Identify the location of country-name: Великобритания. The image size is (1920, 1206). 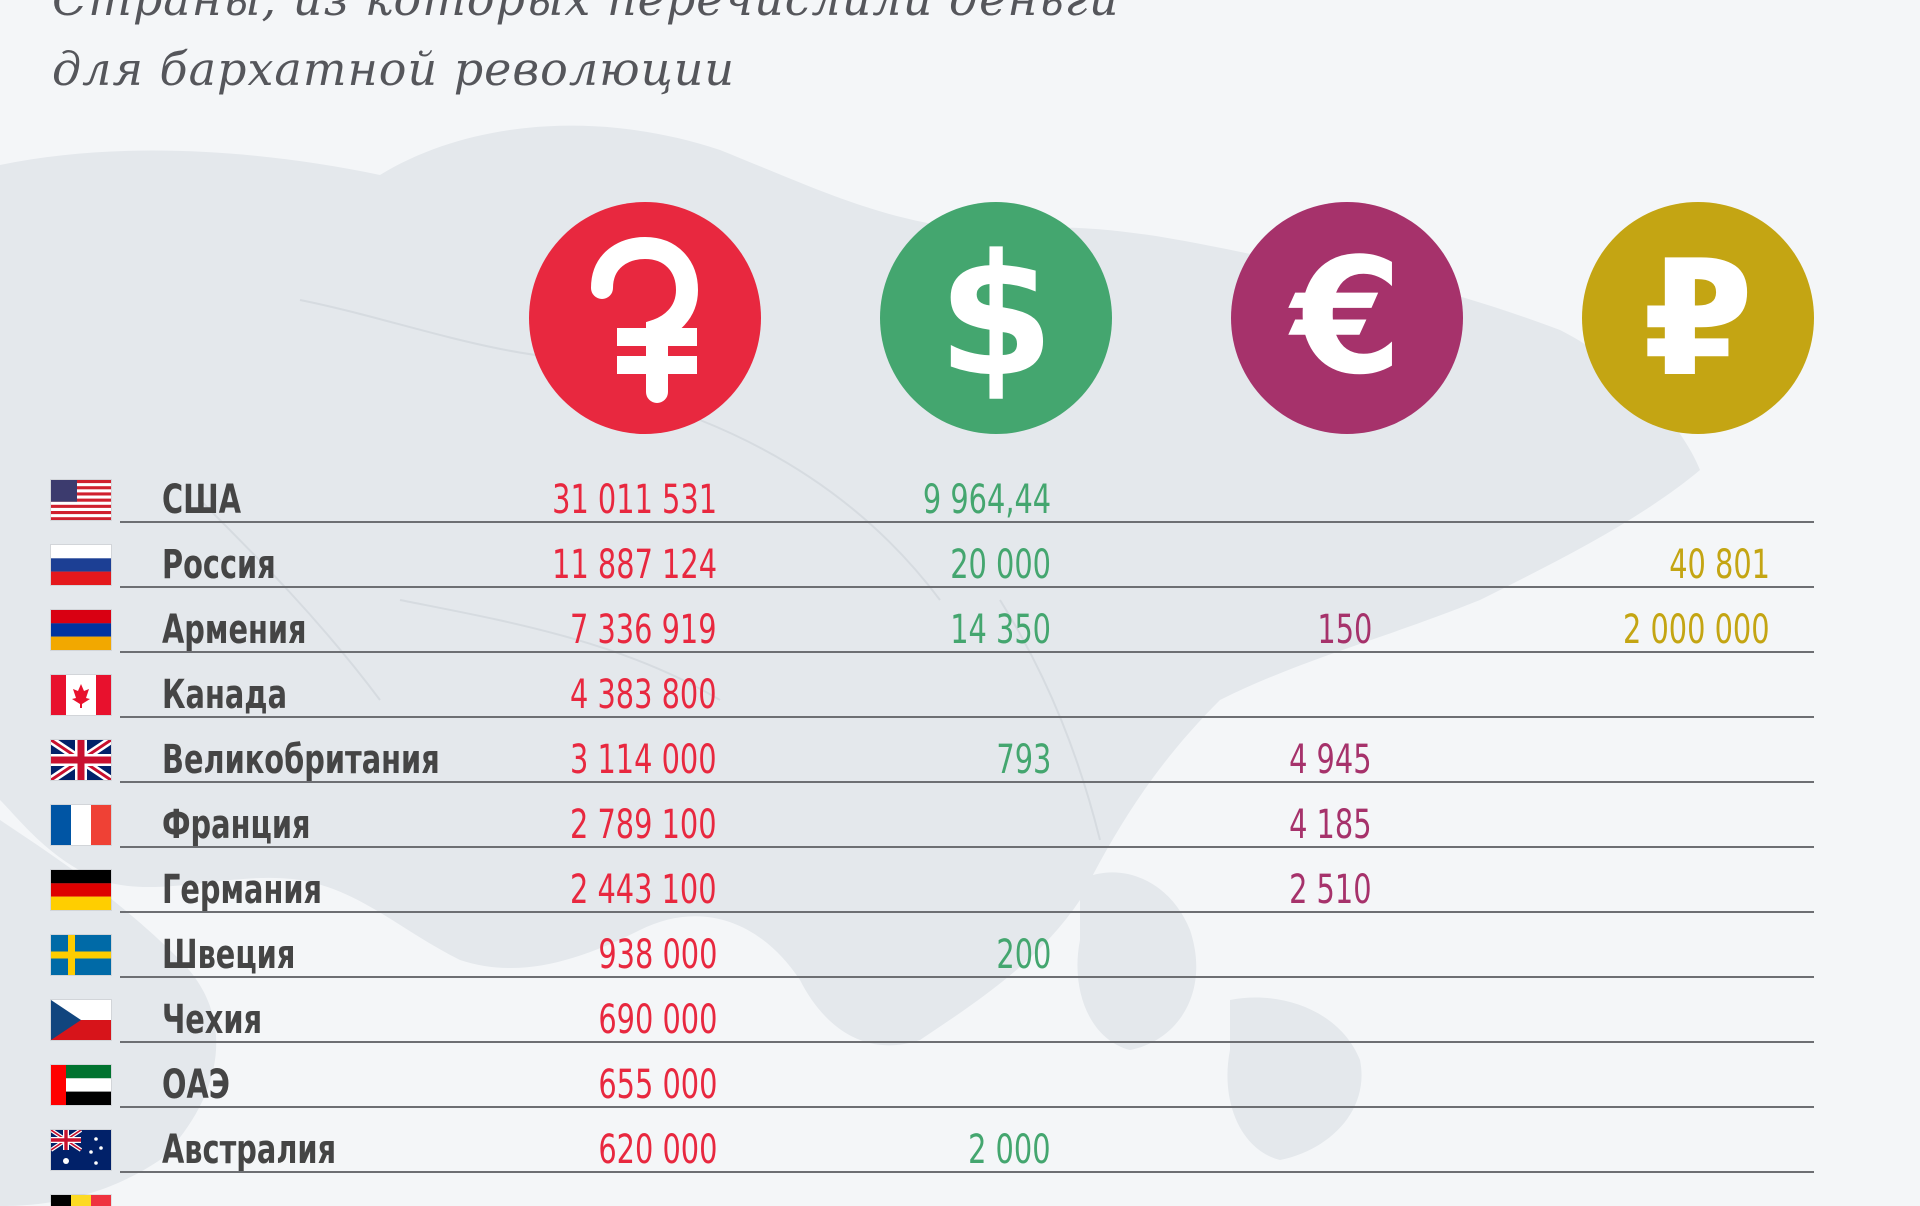
(301, 760).